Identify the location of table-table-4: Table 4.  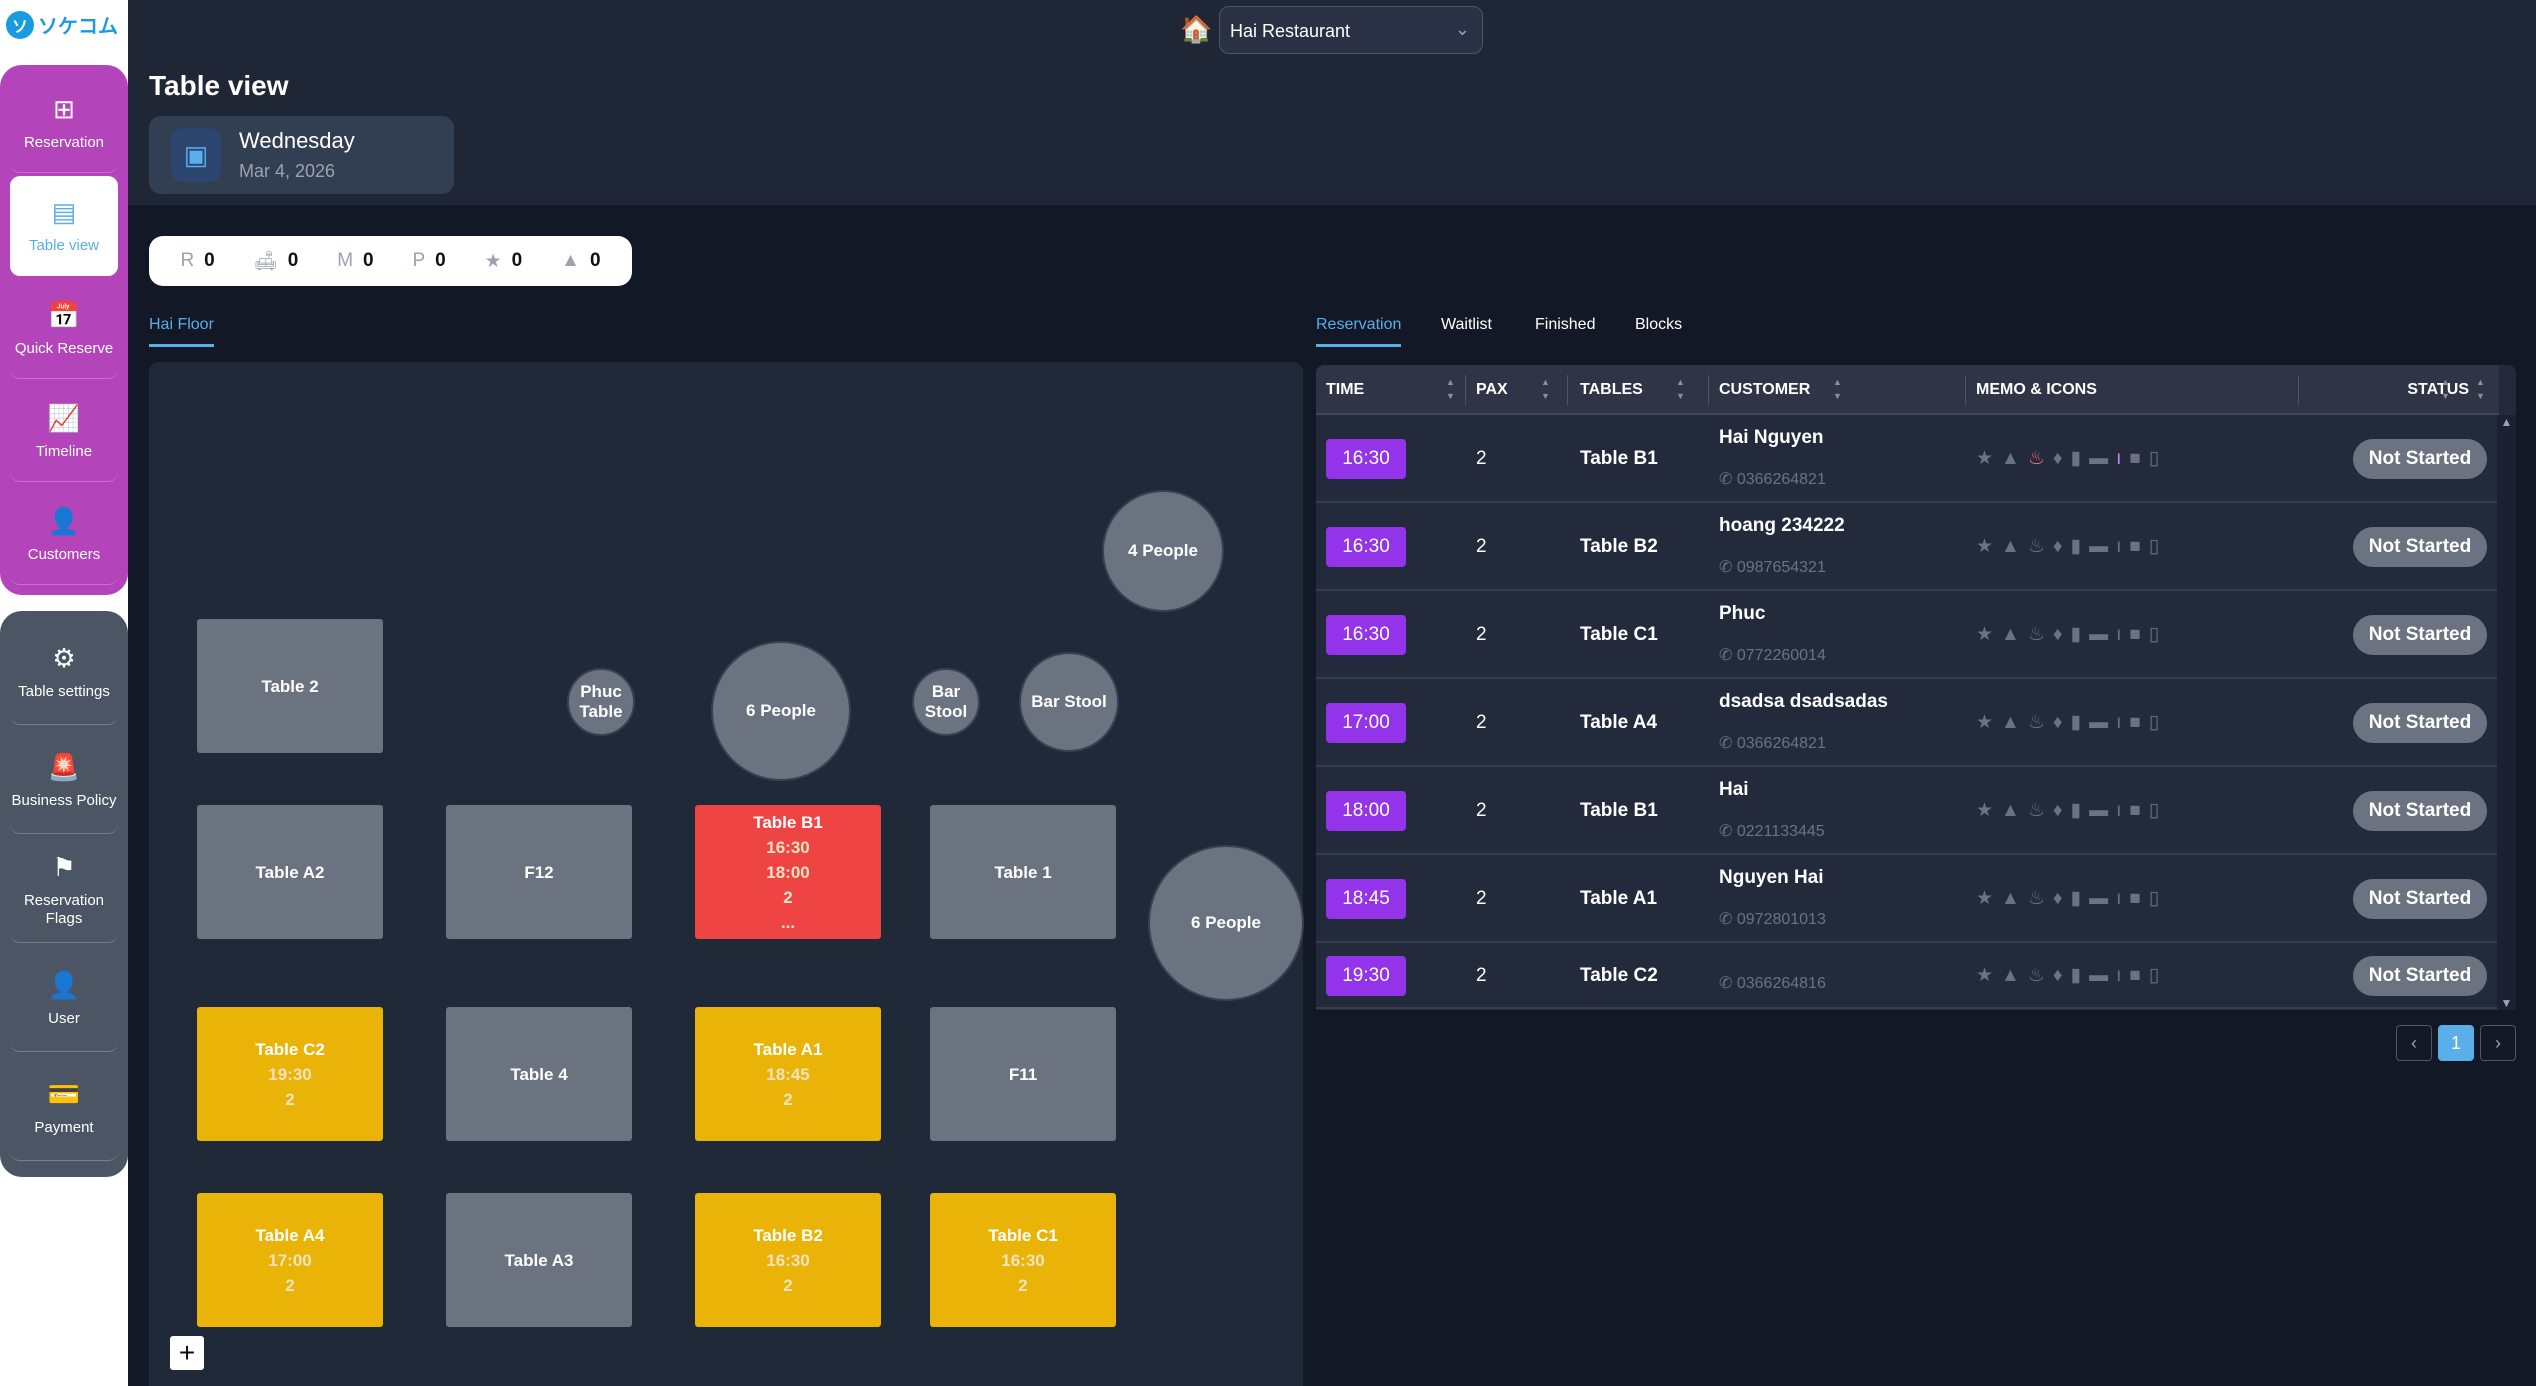
(539, 1074).